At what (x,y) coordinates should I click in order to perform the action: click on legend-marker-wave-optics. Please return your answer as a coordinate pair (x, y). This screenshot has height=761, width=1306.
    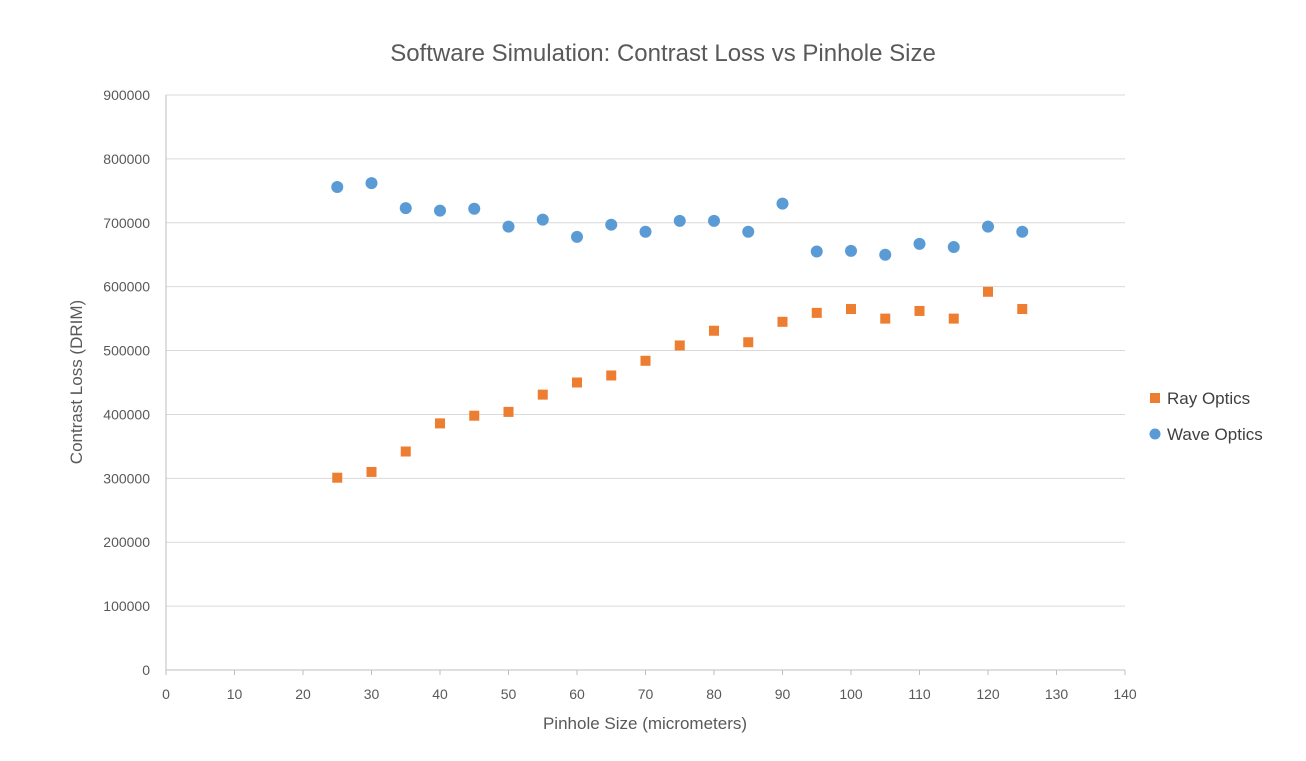
    Looking at the image, I should click on (1155, 434).